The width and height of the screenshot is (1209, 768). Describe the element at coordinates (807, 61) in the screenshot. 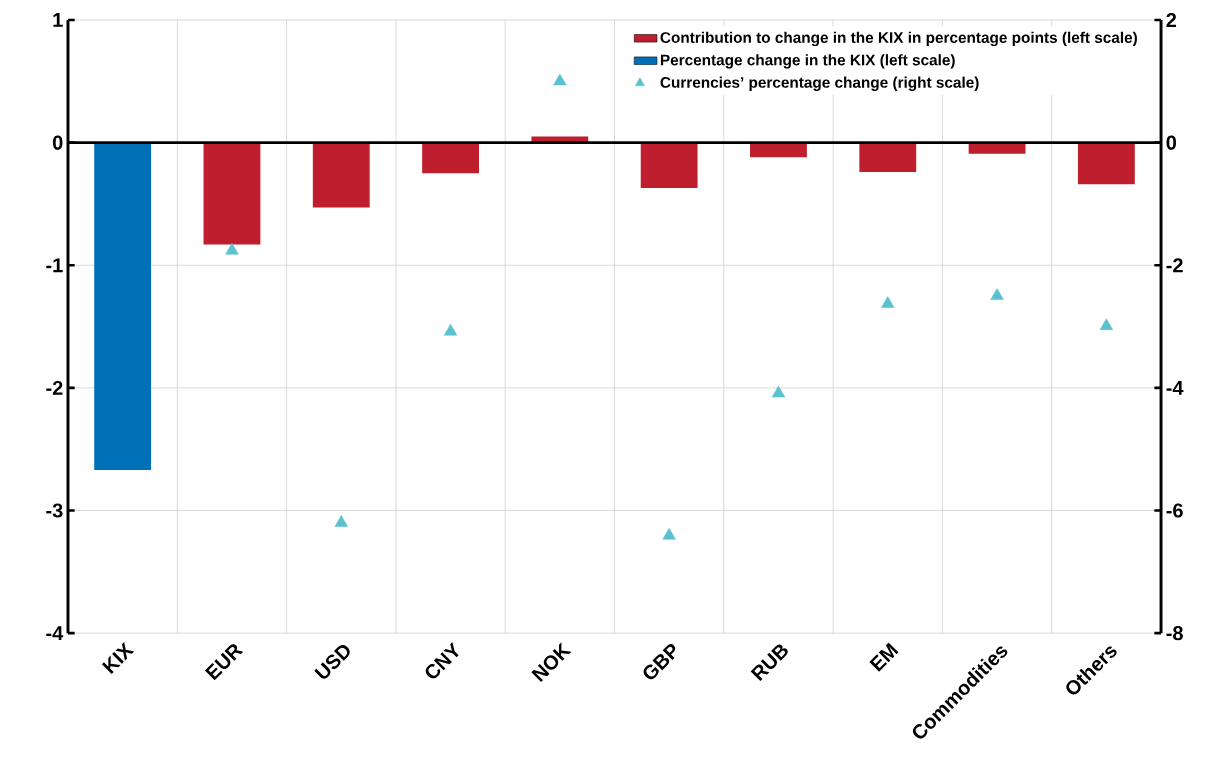

I see `legend-label: Percentage change in the KIX (left scale)` at that location.